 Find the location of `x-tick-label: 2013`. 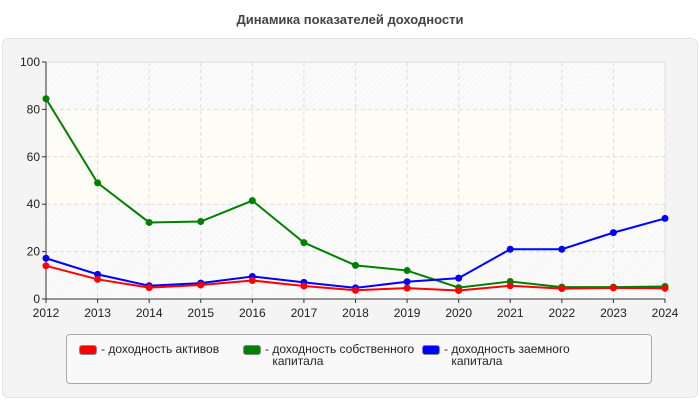

x-tick-label: 2013 is located at coordinates (97, 313).